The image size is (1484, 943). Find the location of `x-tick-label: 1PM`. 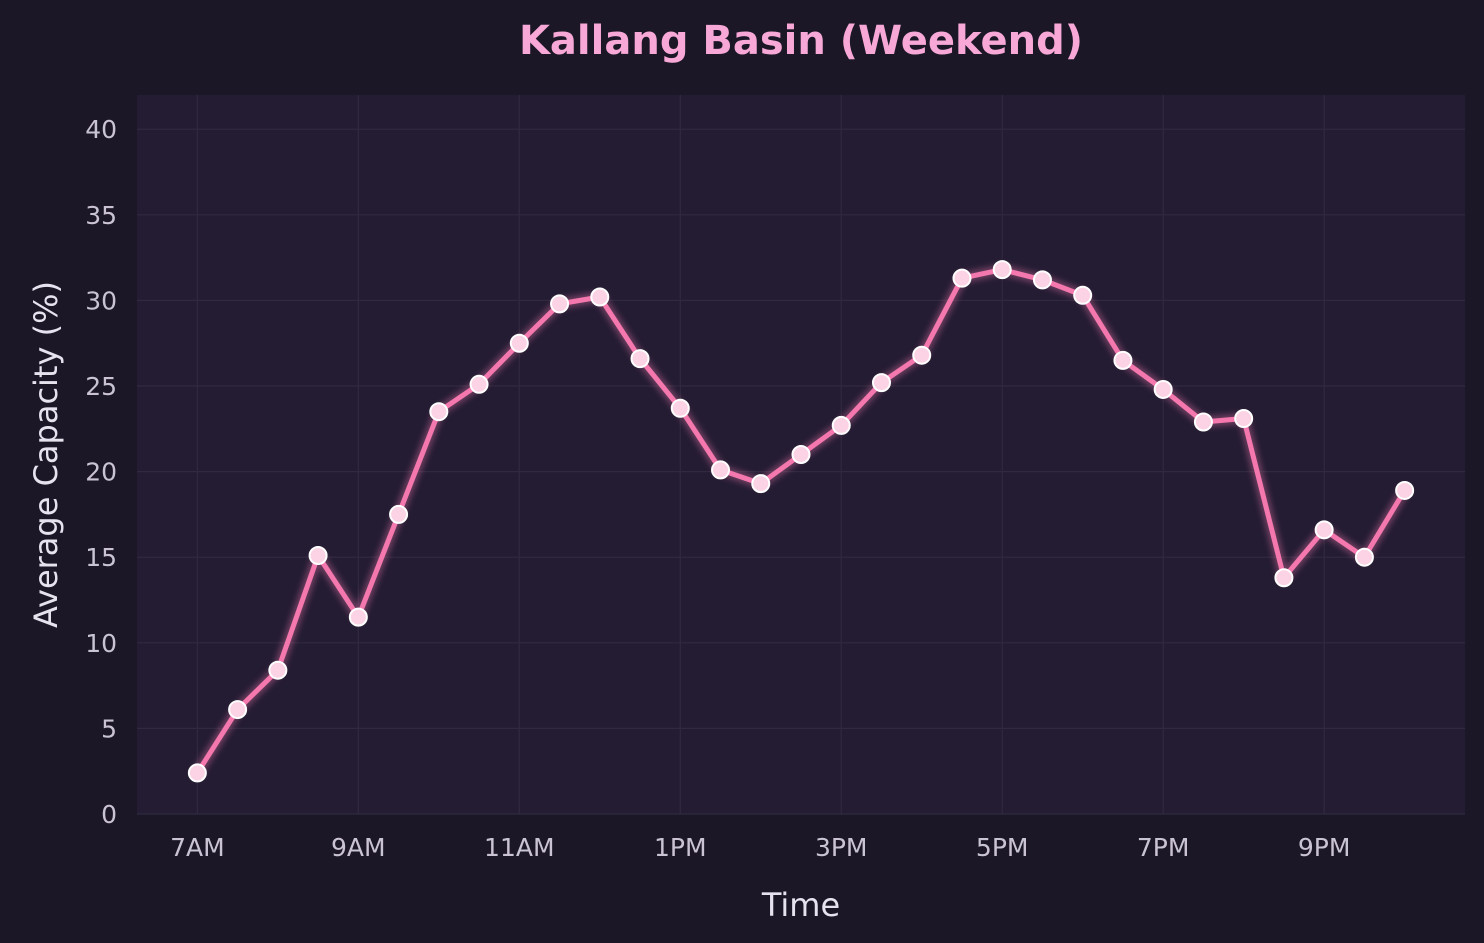

x-tick-label: 1PM is located at coordinates (680, 847).